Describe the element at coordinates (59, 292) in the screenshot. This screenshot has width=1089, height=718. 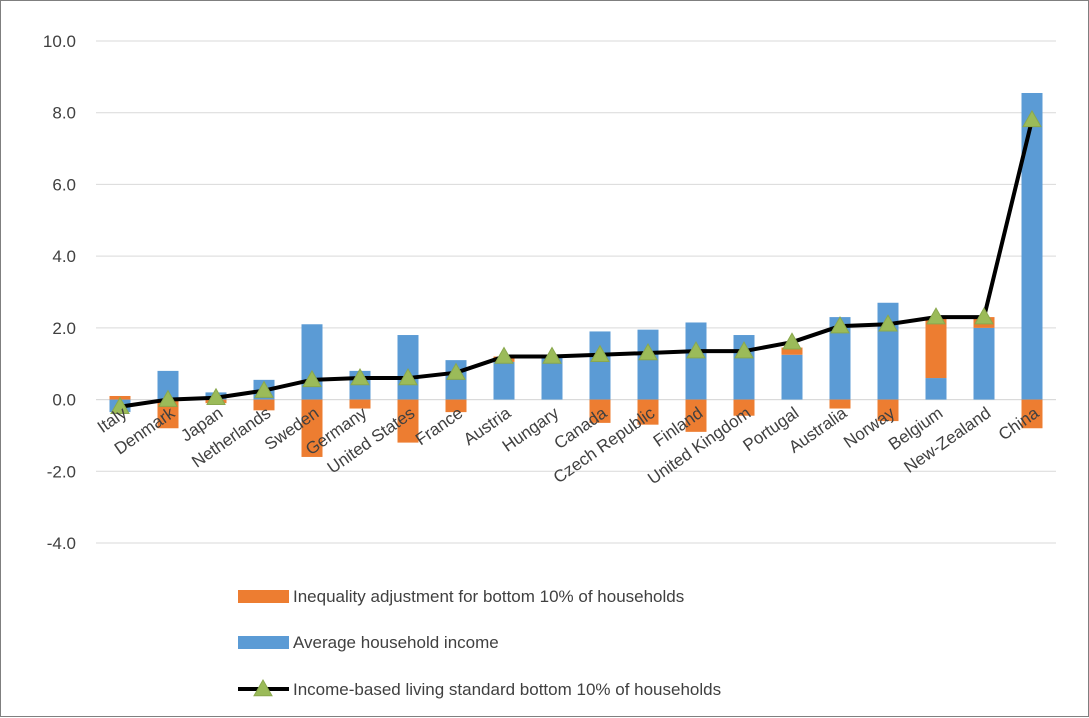
I see `y-axis-tick-labels: -4.0 -2.0 0.0 2.0 4.0 6.0 8.0 10.0` at that location.